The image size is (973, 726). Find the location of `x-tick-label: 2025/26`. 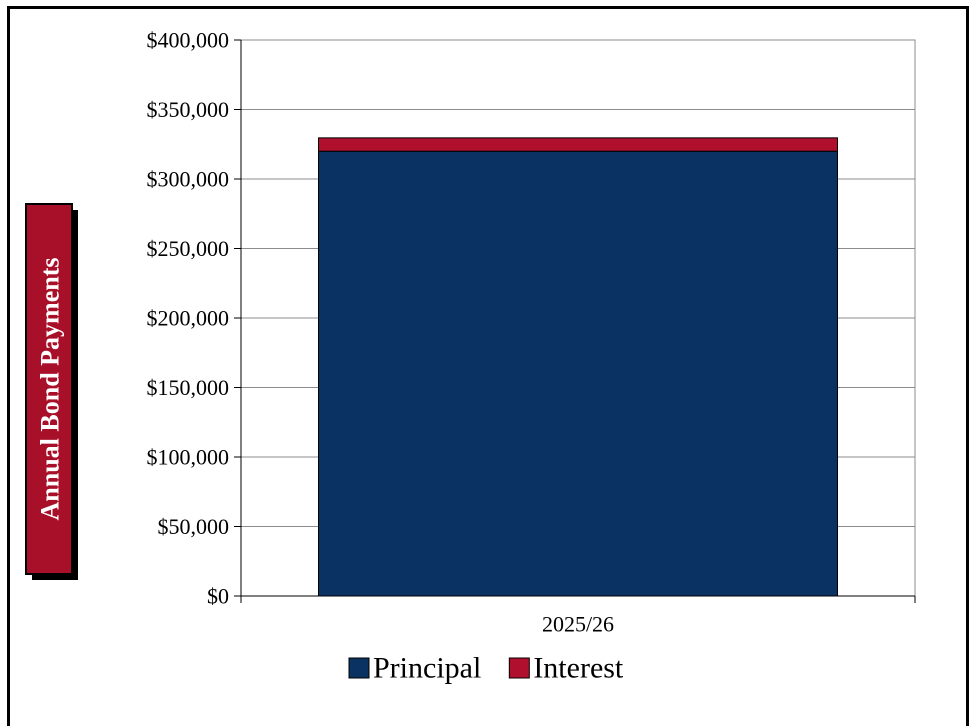

x-tick-label: 2025/26 is located at coordinates (578, 624).